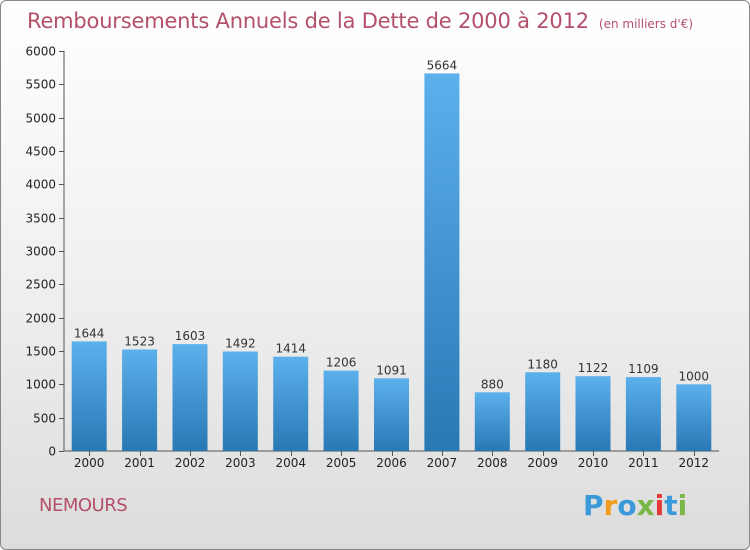 Image resolution: width=750 pixels, height=550 pixels. Describe the element at coordinates (240, 344) in the screenshot. I see `data-label: 1492` at that location.